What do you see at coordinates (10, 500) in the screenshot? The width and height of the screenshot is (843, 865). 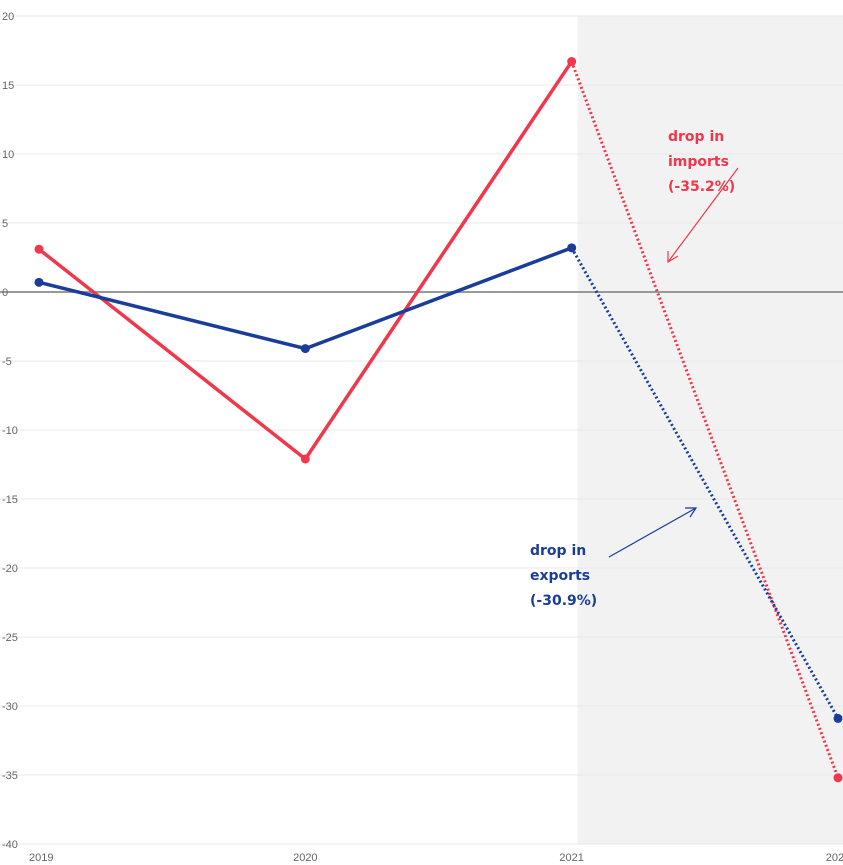 I see `y-tick-label: -15` at bounding box center [10, 500].